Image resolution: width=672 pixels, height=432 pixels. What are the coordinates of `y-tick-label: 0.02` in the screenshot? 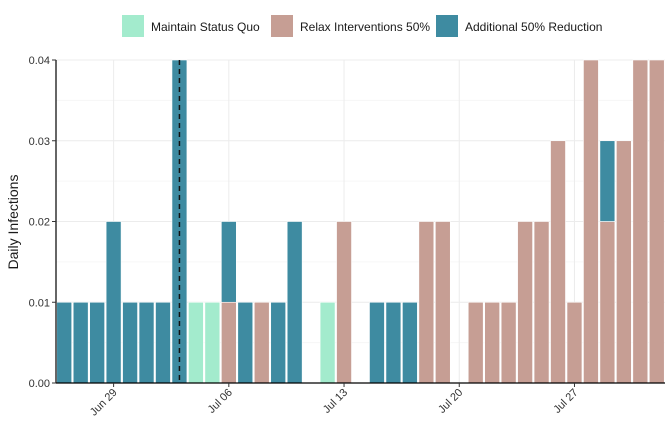 It's located at (39, 223).